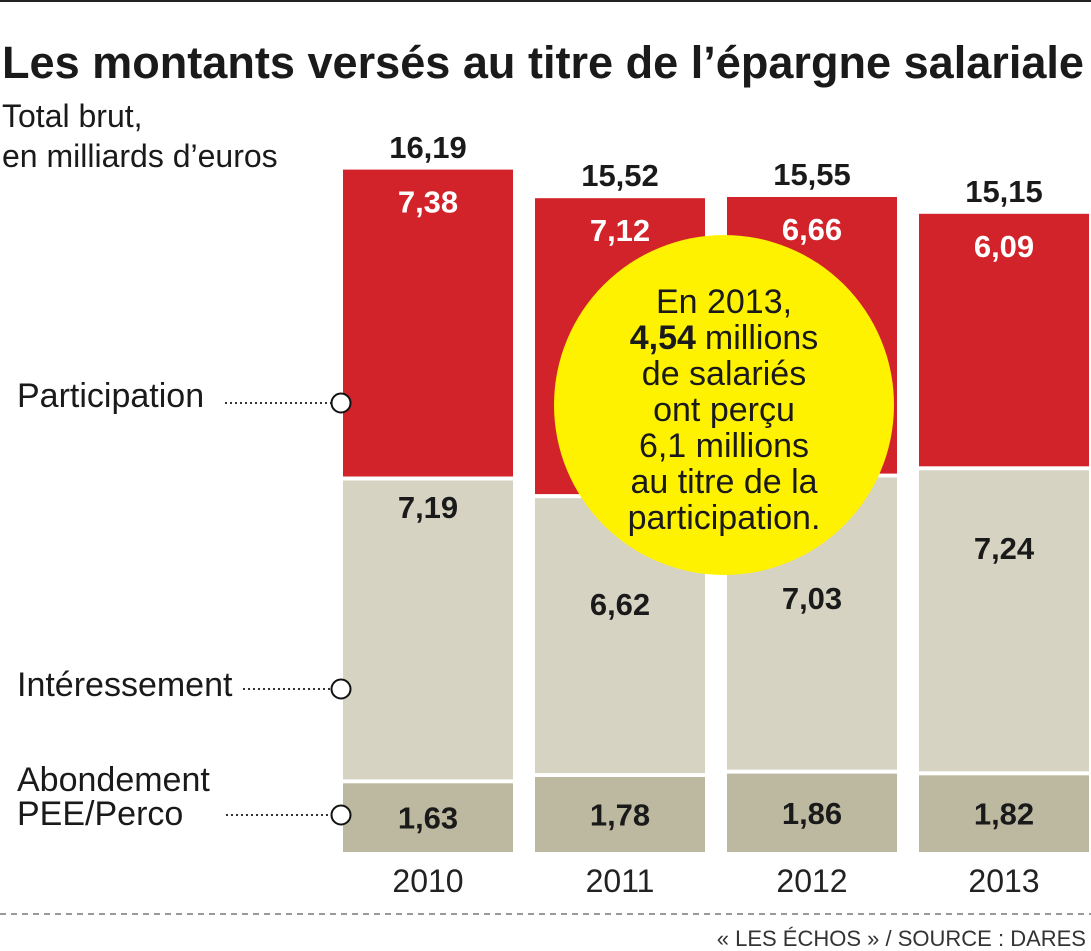 Image resolution: width=1091 pixels, height=951 pixels. Describe the element at coordinates (140, 156) in the screenshot. I see `chart-subtitle-line-2: en milliards d’euros` at that location.